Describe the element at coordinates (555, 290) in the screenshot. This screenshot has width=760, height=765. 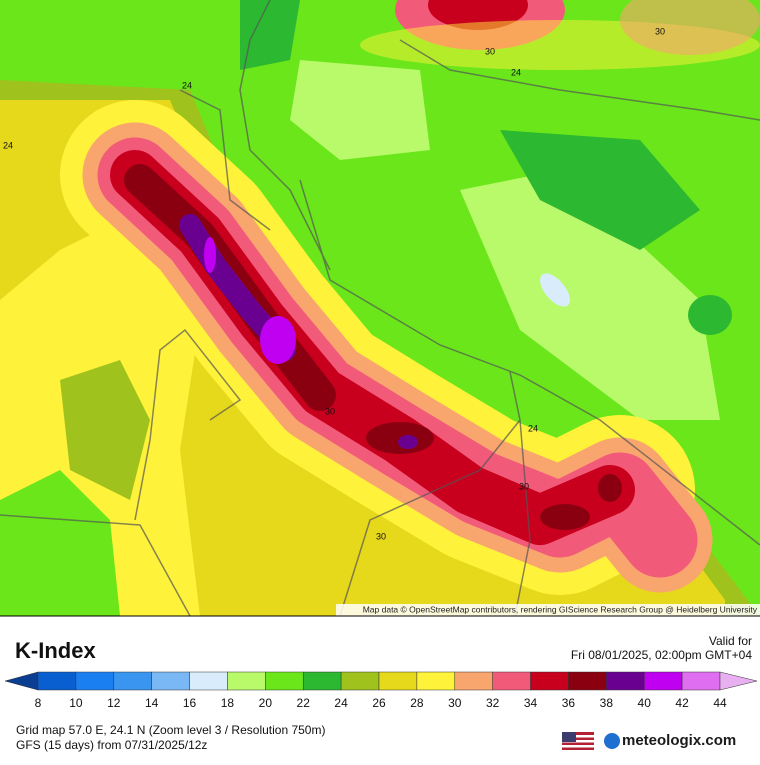
I see `lake` at that location.